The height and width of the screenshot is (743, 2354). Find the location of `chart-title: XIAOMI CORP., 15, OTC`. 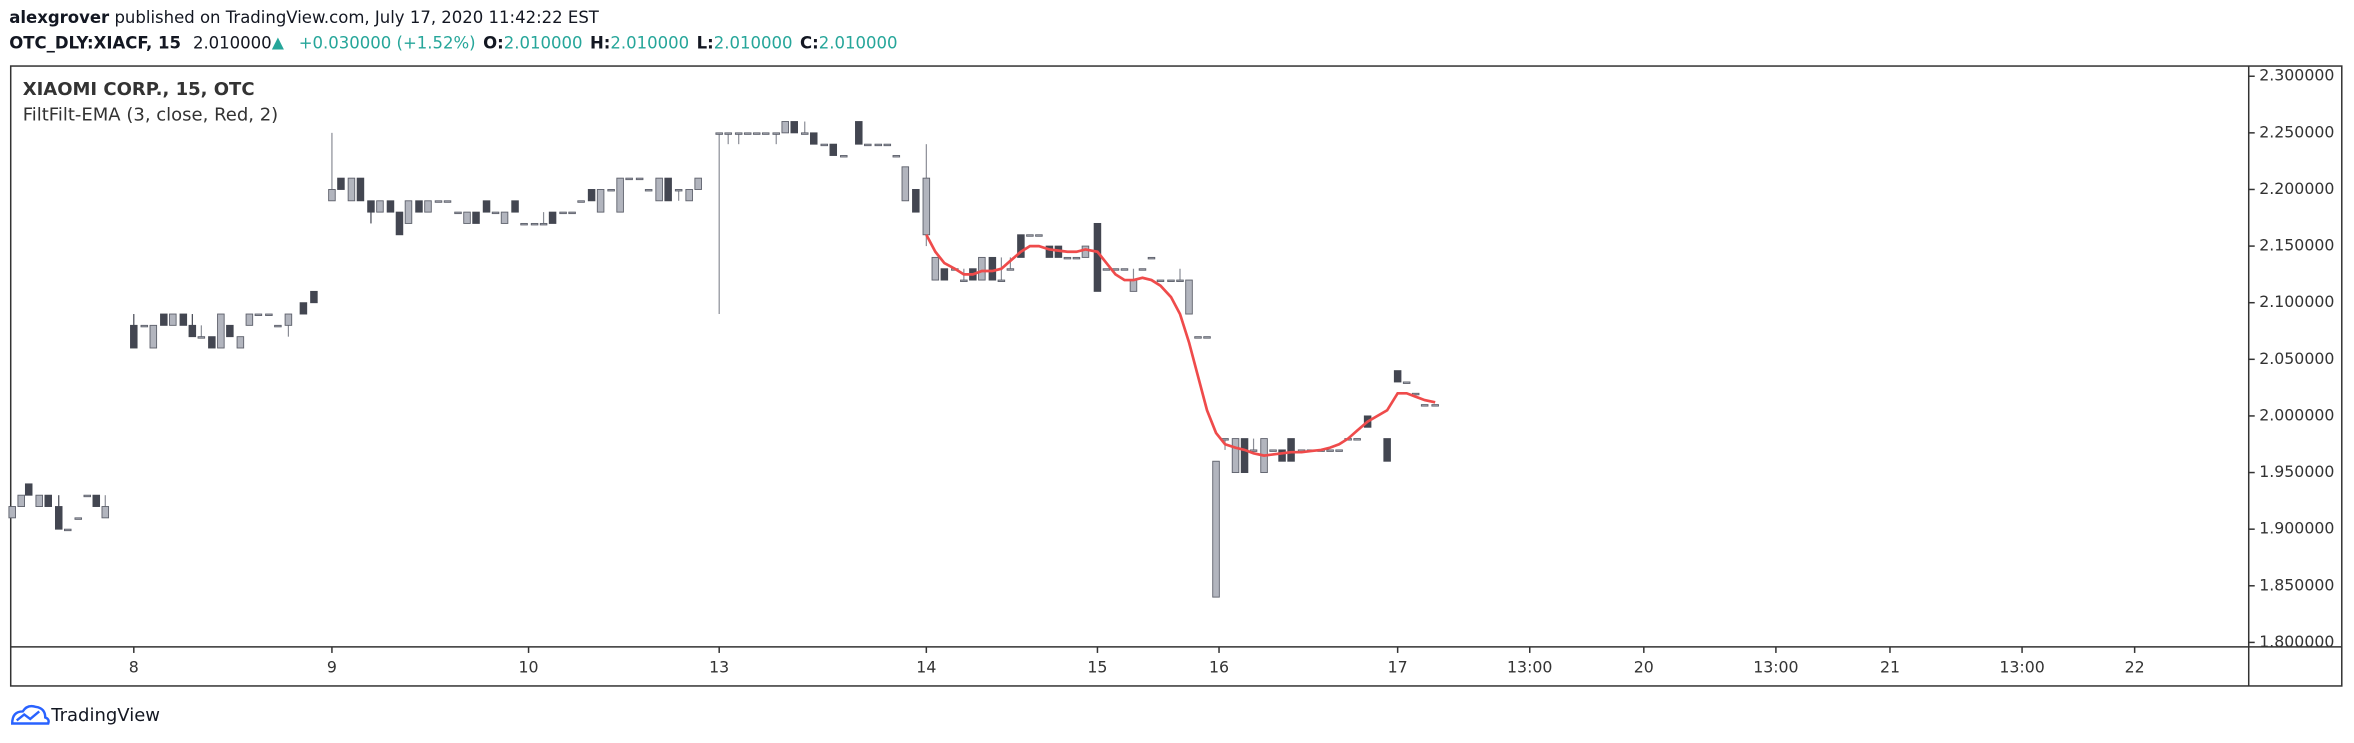

chart-title: XIAOMI CORP., 15, OTC is located at coordinates (139, 89).